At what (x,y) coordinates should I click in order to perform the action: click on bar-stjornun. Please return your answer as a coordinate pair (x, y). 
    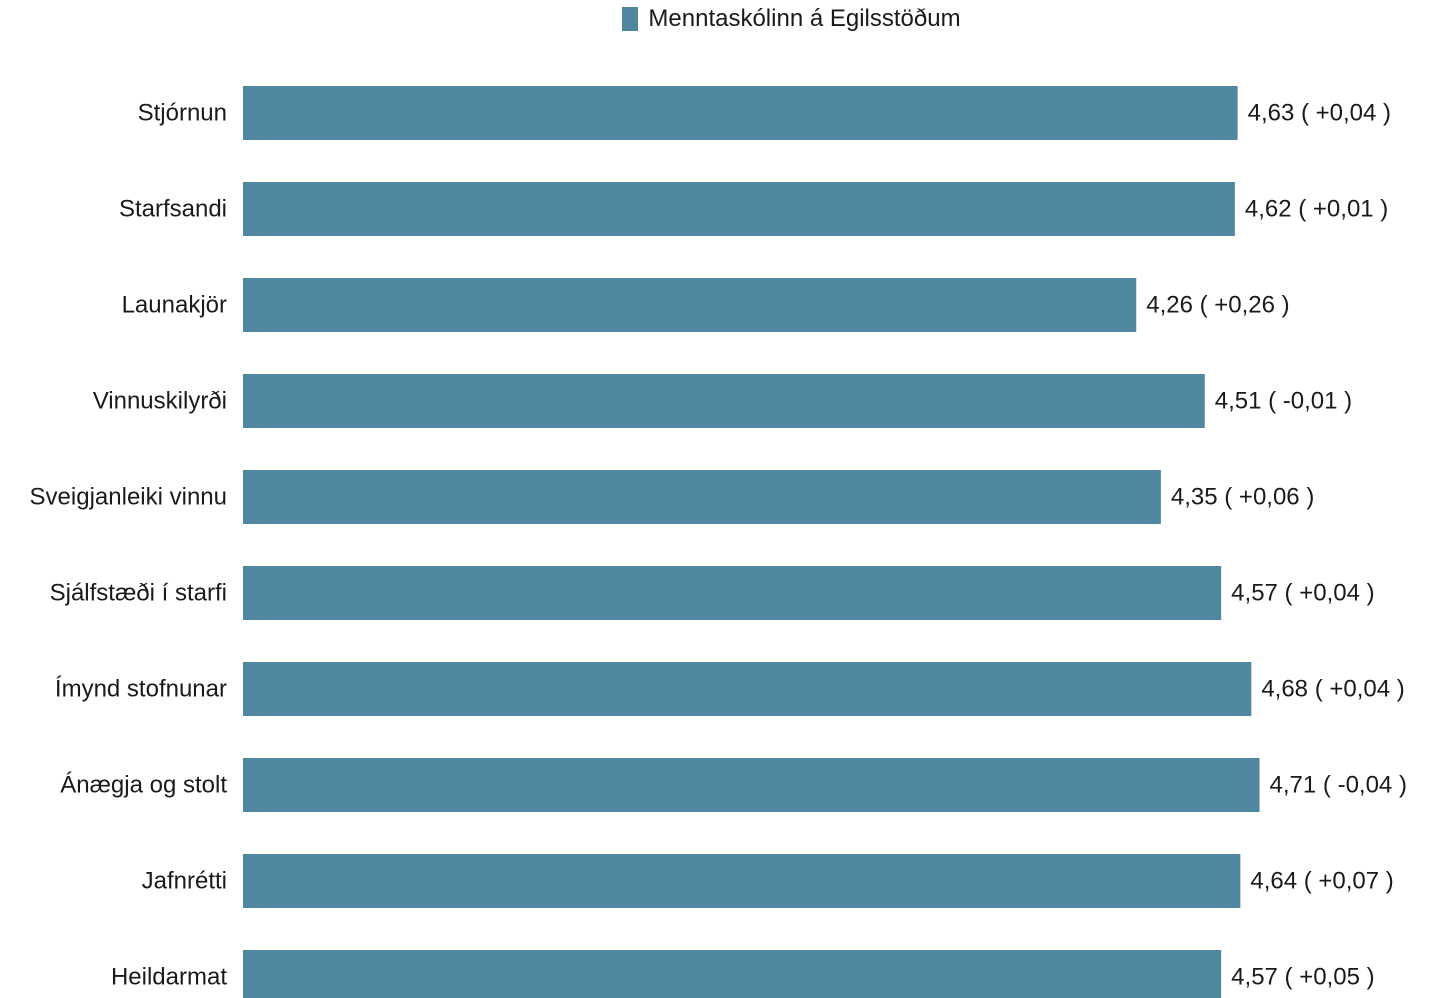
    Looking at the image, I should click on (740, 113).